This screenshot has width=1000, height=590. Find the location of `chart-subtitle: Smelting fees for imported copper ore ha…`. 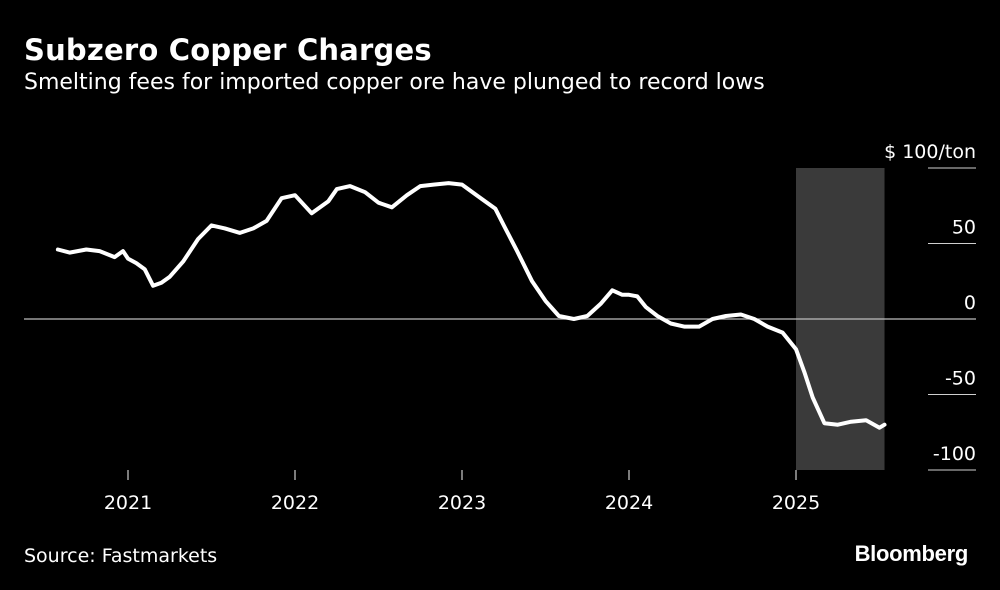

chart-subtitle: Smelting fees for imported copper ore ha… is located at coordinates (394, 82).